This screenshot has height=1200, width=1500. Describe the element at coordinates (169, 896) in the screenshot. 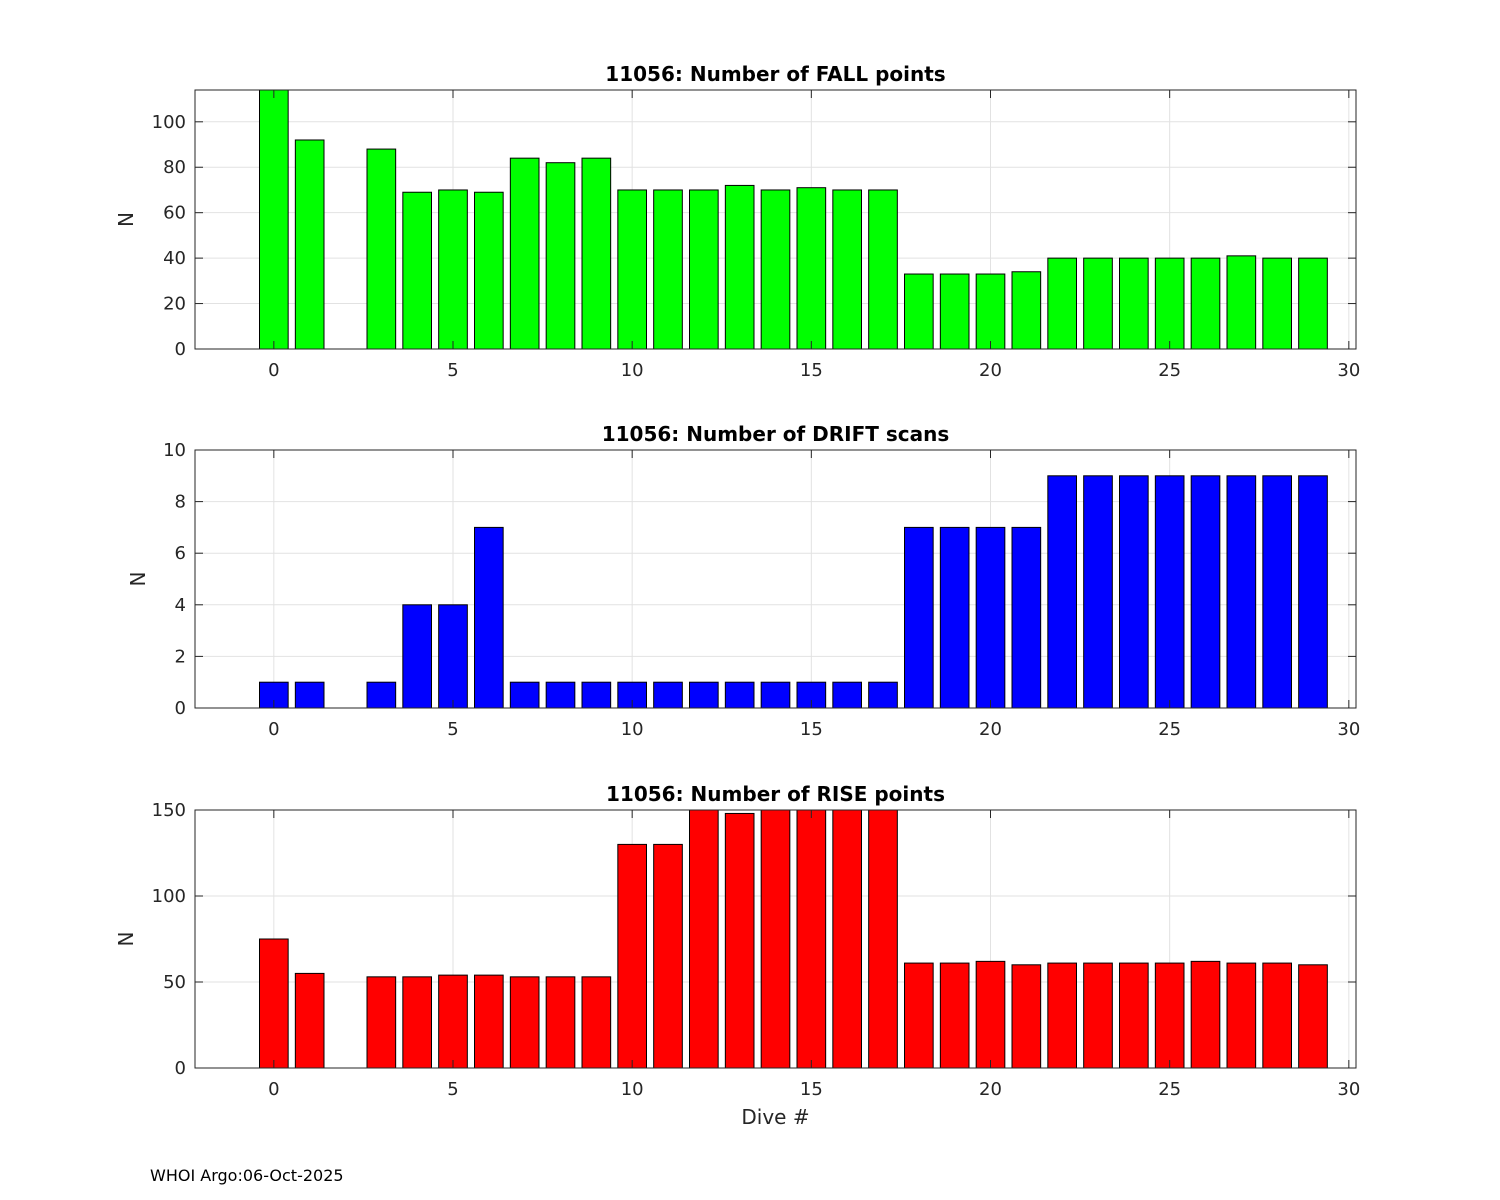

I see `y-tick-label: 100` at that location.